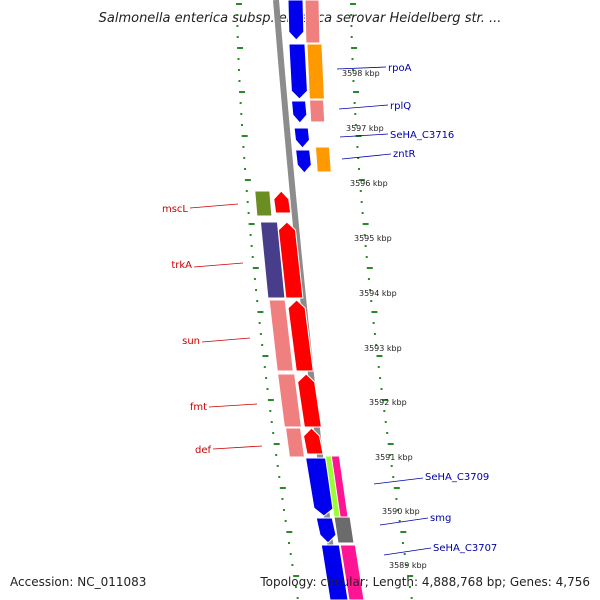 This screenshot has height=600, width=600. I want to click on gene-magenta, so click(352, 572).